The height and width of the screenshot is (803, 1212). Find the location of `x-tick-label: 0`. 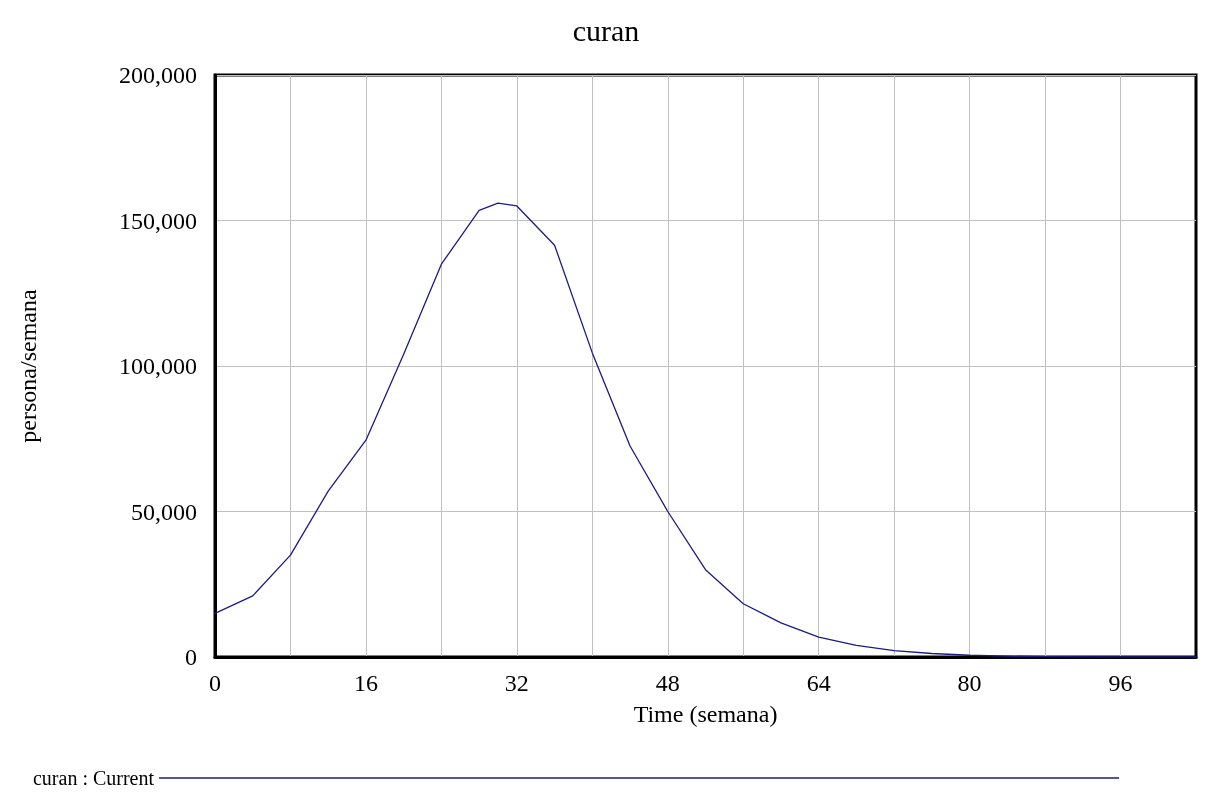

x-tick-label: 0 is located at coordinates (215, 683).